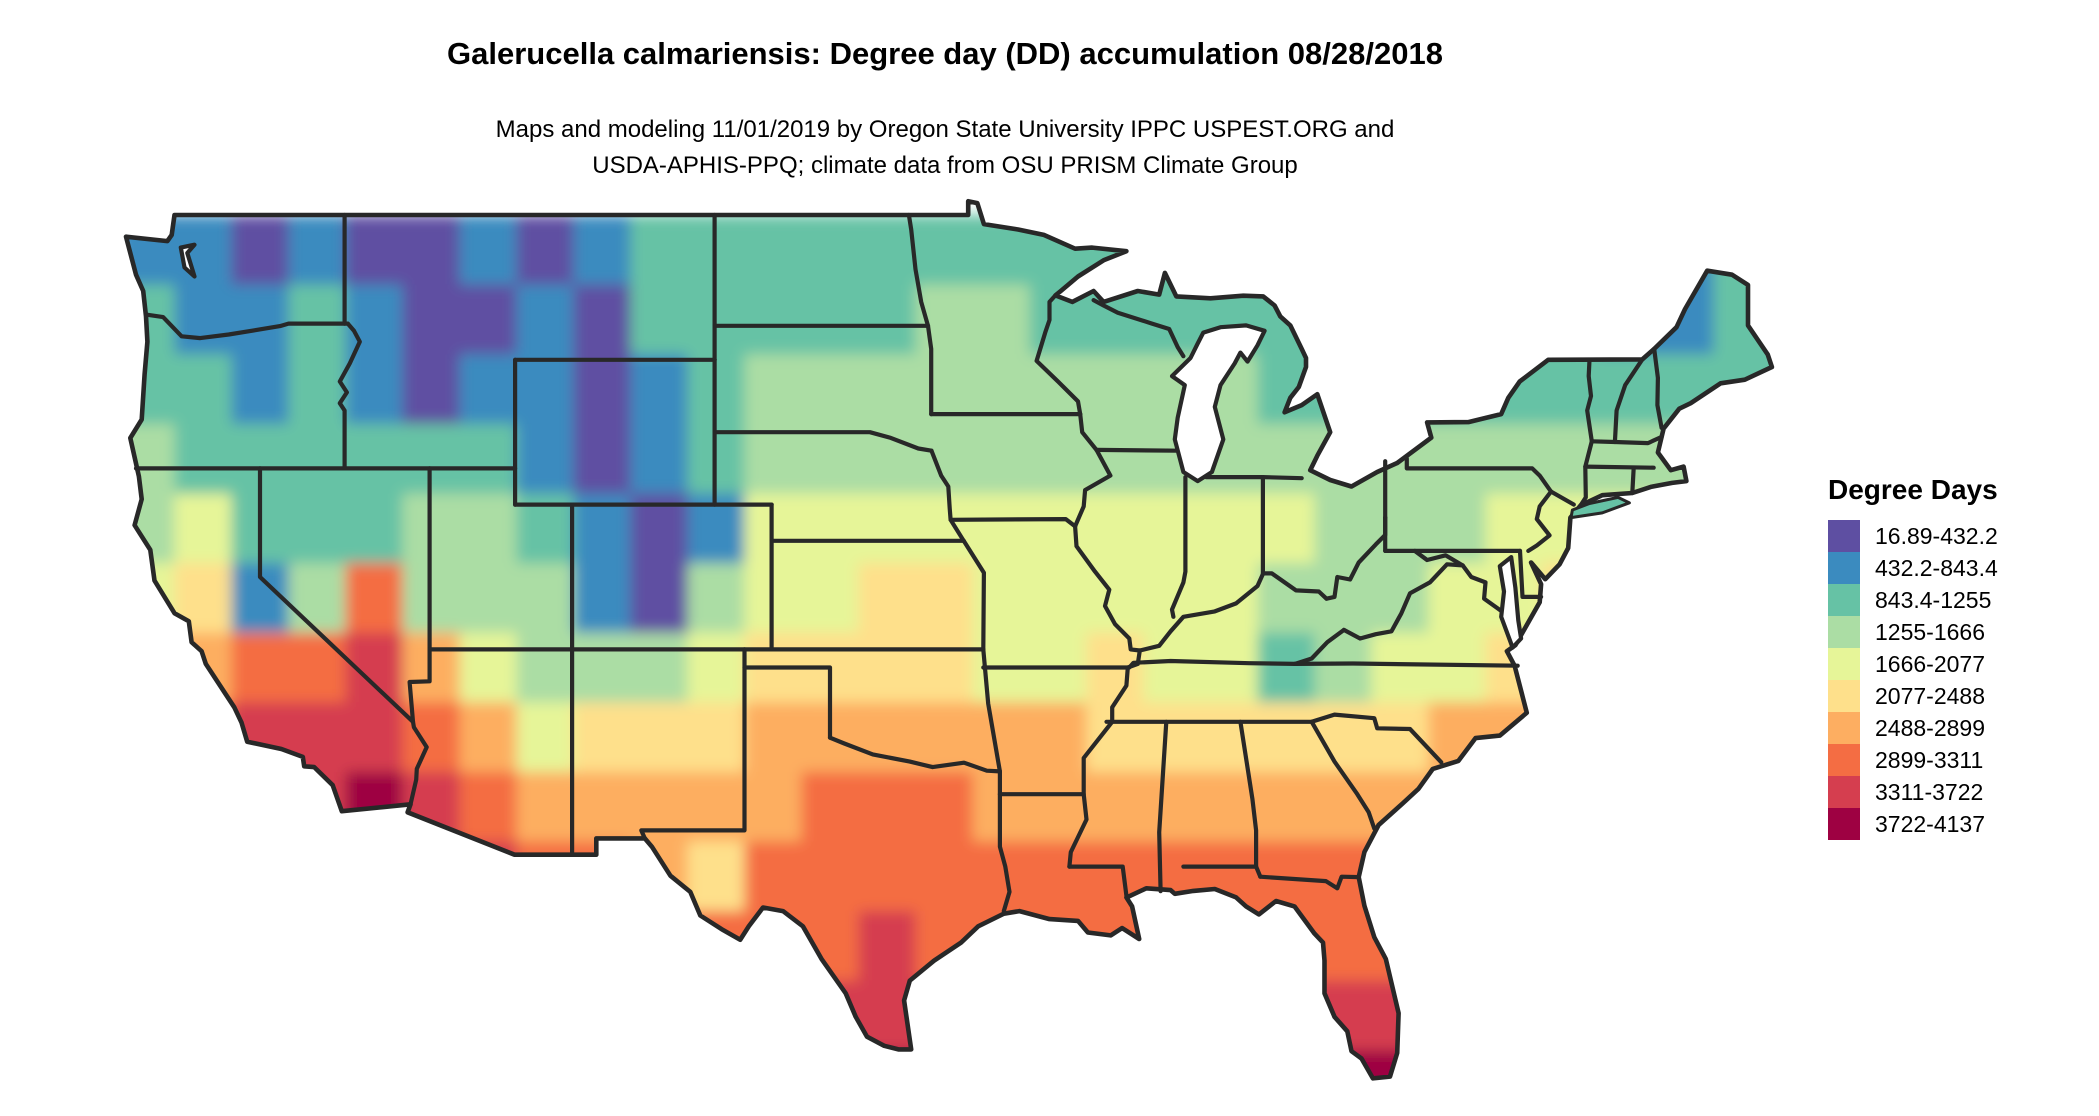  I want to click on legend-label: 16.89-432.2, so click(1936, 535).